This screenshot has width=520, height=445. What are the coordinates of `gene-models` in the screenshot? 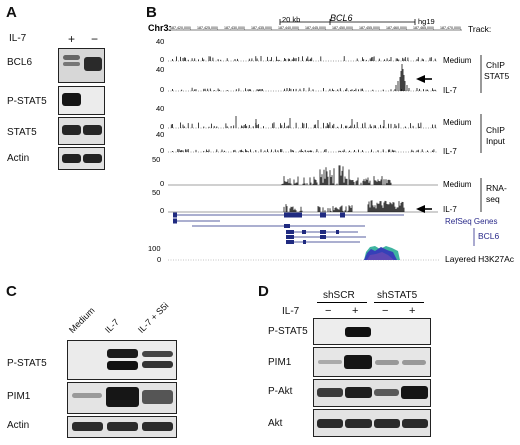 It's located at (288, 228).